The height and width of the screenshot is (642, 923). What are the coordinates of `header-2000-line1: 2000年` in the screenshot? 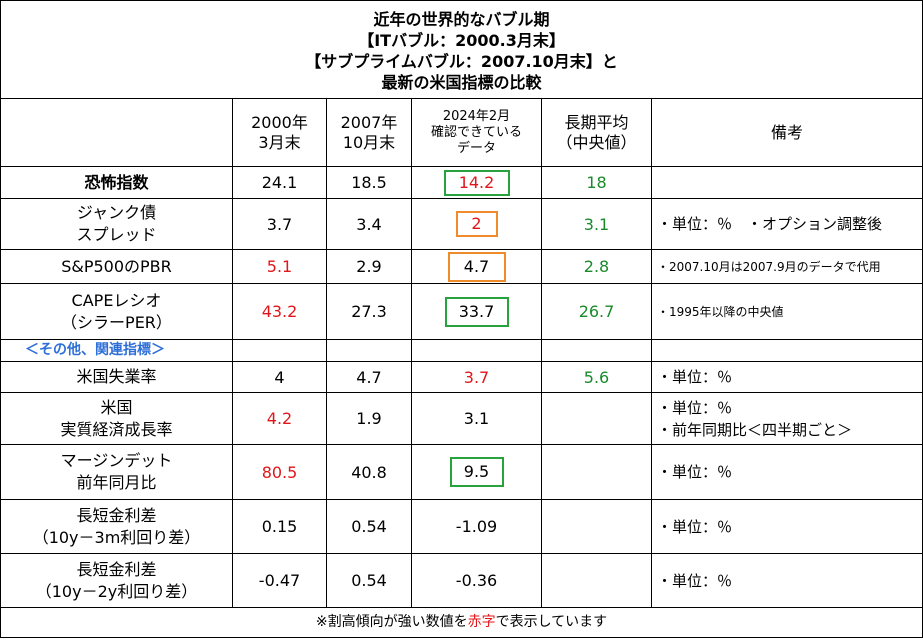 It's located at (279, 122).